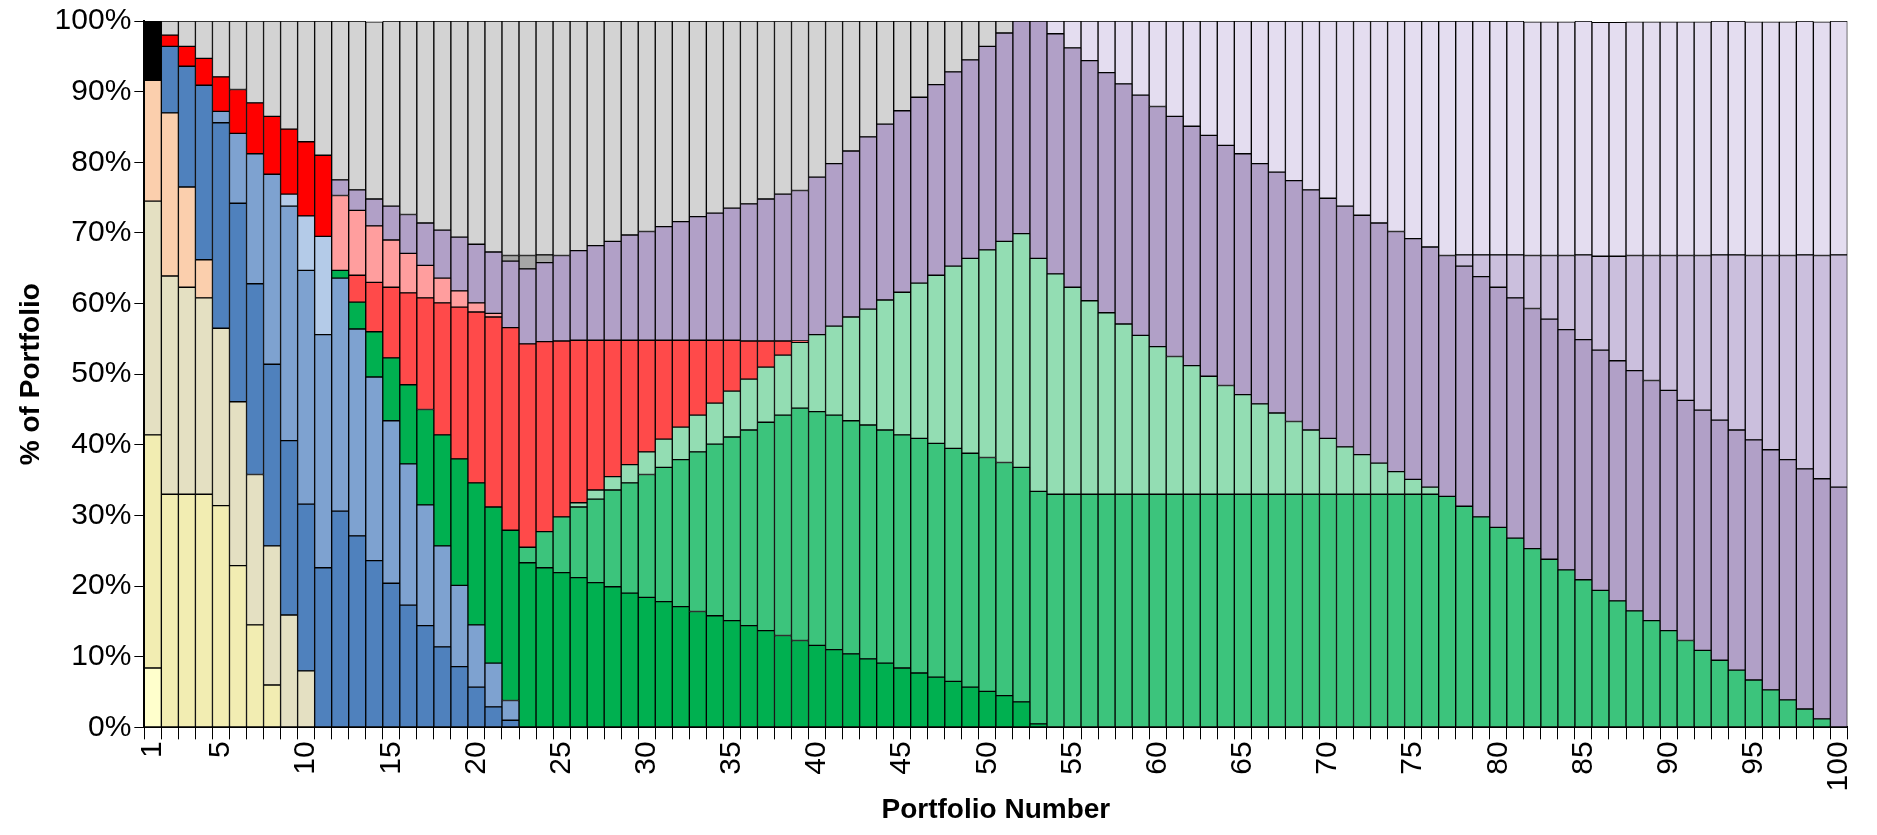 The width and height of the screenshot is (1877, 835). I want to click on x-axis-title: Portfolio Number, so click(996, 808).